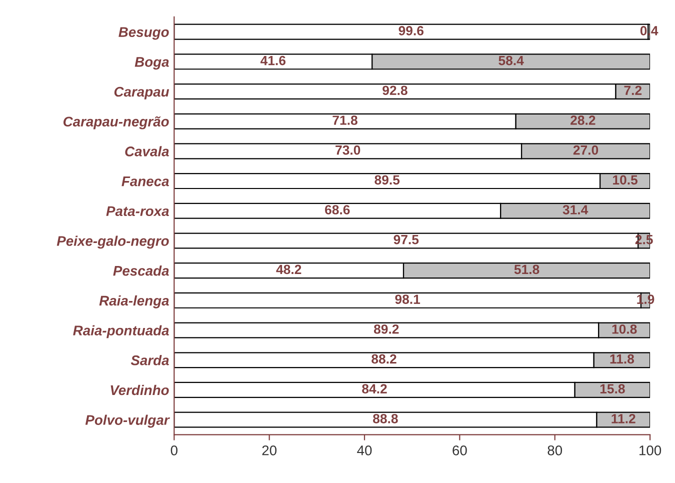 The image size is (675, 483). Describe the element at coordinates (384, 359) in the screenshot. I see `data-label: 88.2` at that location.